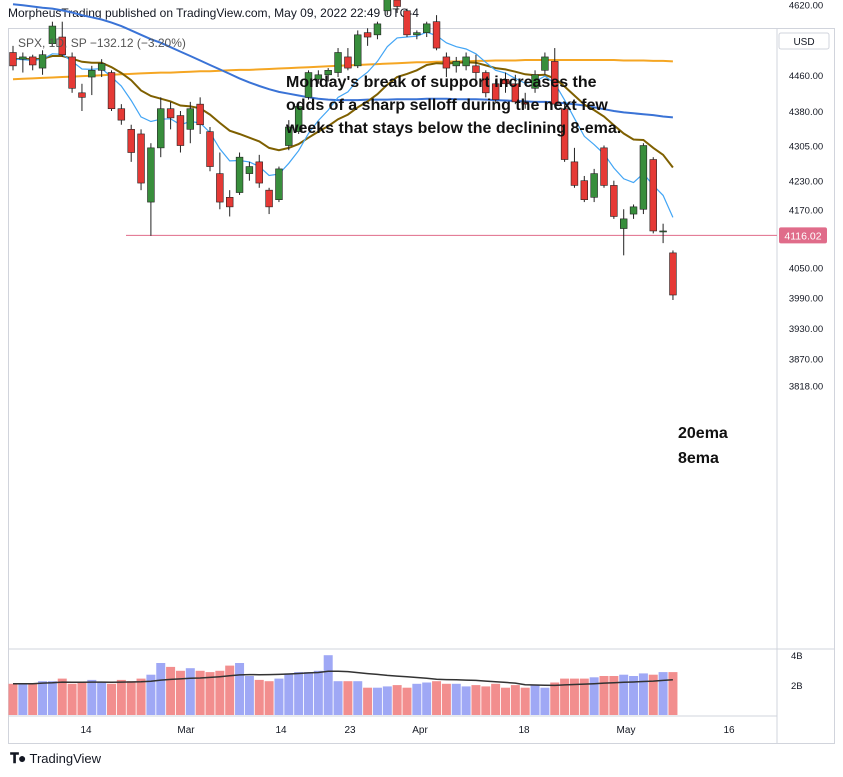  Describe the element at coordinates (441, 82) in the screenshot. I see `annotation-line-1: Monday's break of support increases the` at that location.